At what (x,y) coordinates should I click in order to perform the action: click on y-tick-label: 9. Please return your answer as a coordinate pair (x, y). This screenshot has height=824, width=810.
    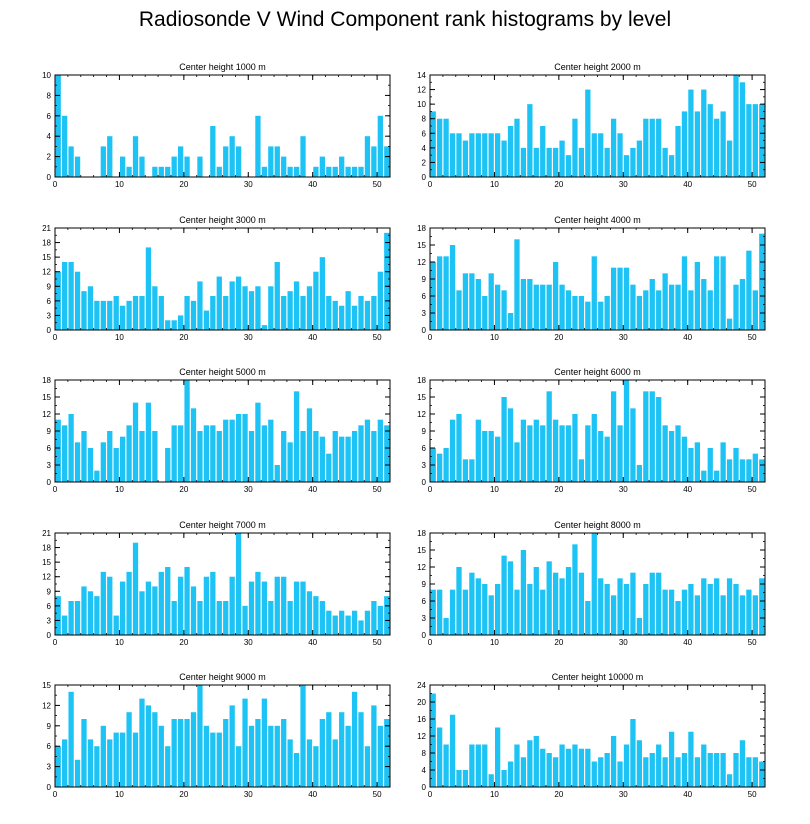
    Looking at the image, I should click on (49, 591).